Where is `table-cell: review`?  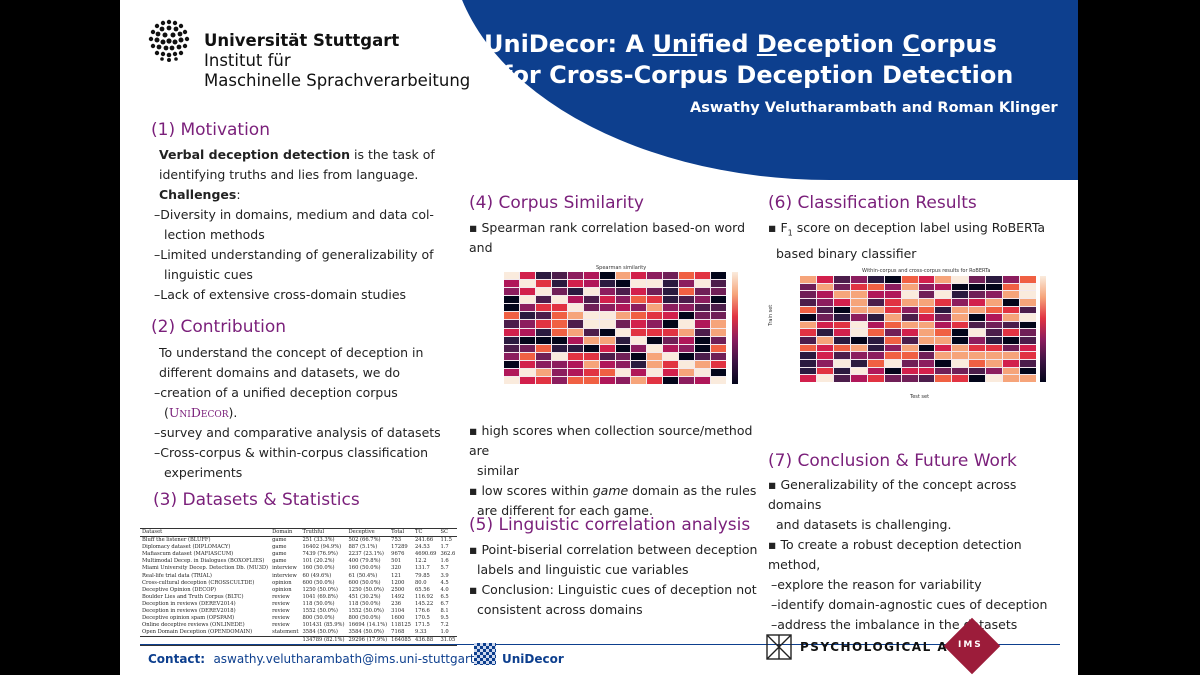
table-cell: review is located at coordinates (281, 618).